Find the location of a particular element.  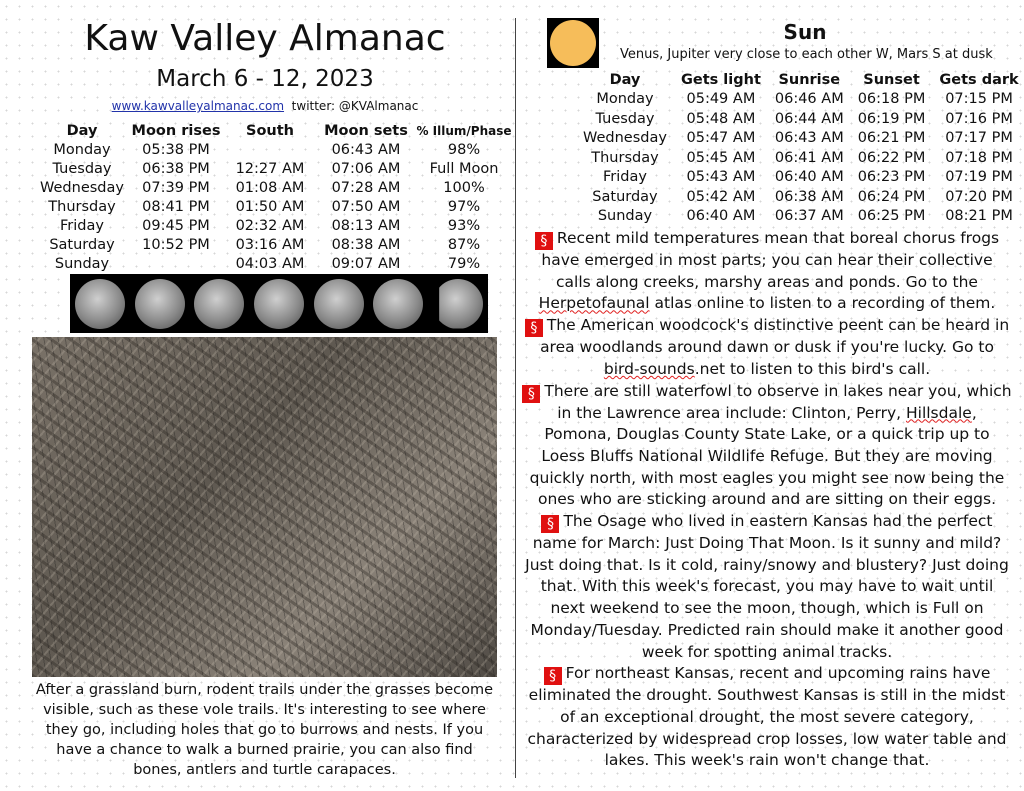

table-cell: 06:46 AM is located at coordinates (809, 99).